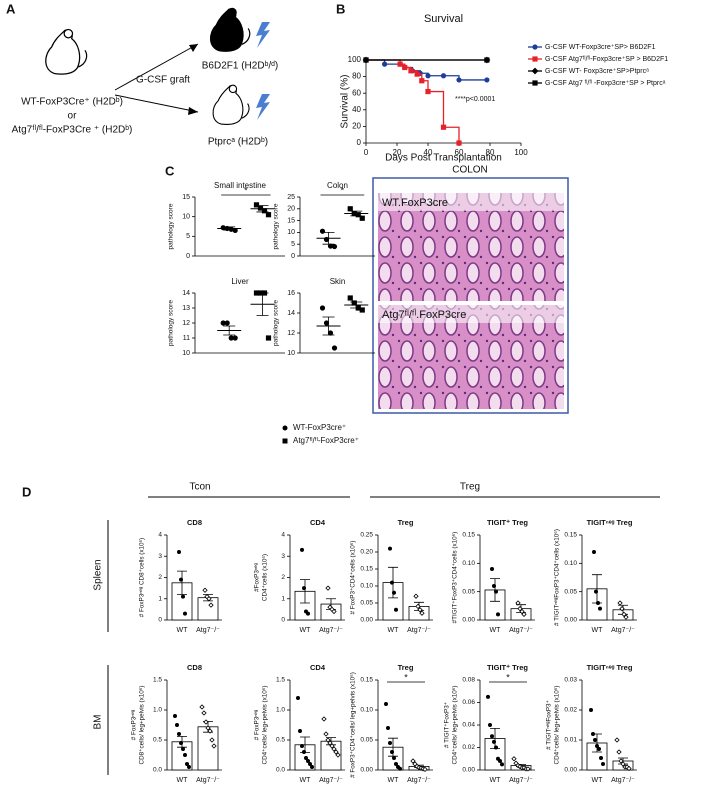 The width and height of the screenshot is (716, 797). I want to click on x-tick-label: 40, so click(428, 152).